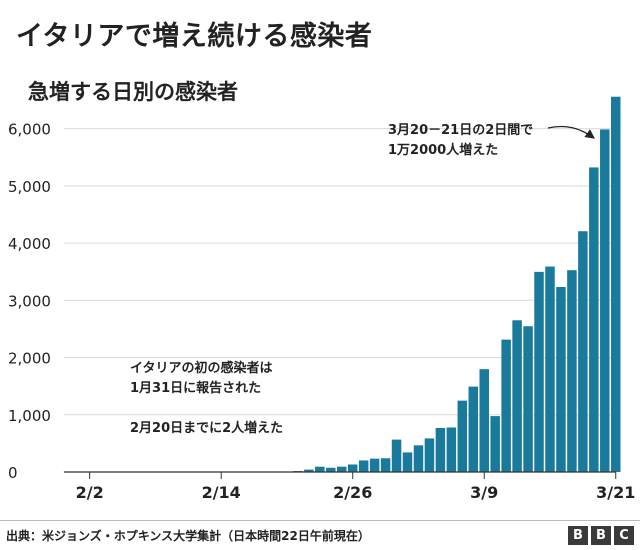  I want to click on annotation-line: 2月20日までに2人増えた, so click(206, 428).